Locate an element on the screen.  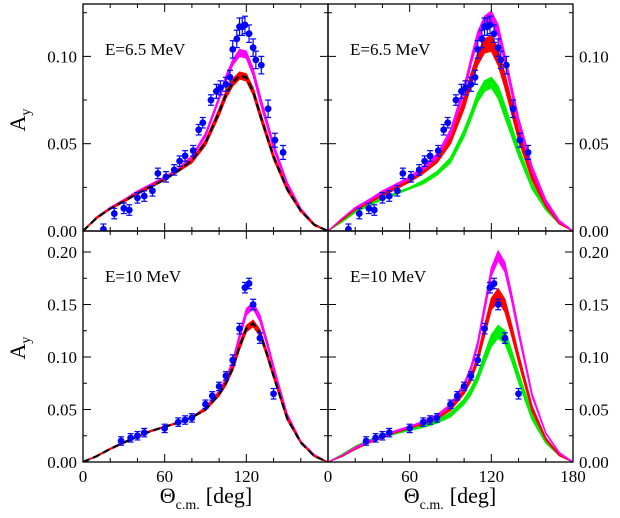
series-red-band is located at coordinates (205, 151).